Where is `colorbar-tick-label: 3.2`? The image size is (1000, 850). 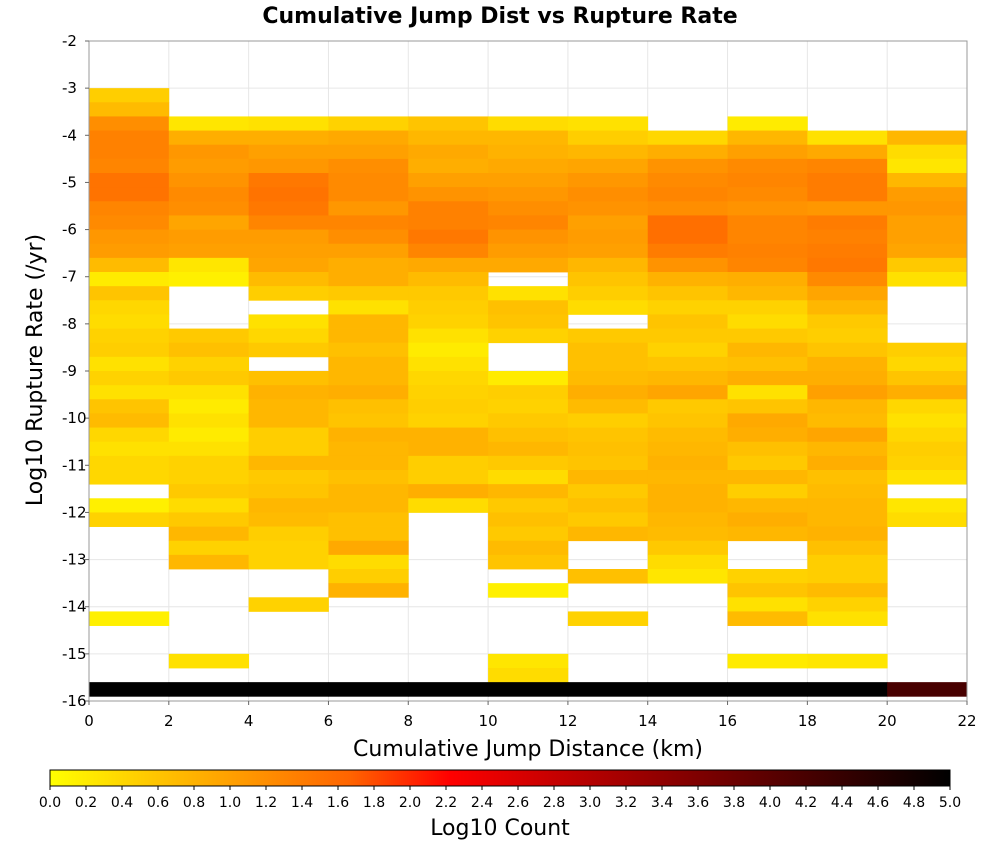 colorbar-tick-label: 3.2 is located at coordinates (626, 803).